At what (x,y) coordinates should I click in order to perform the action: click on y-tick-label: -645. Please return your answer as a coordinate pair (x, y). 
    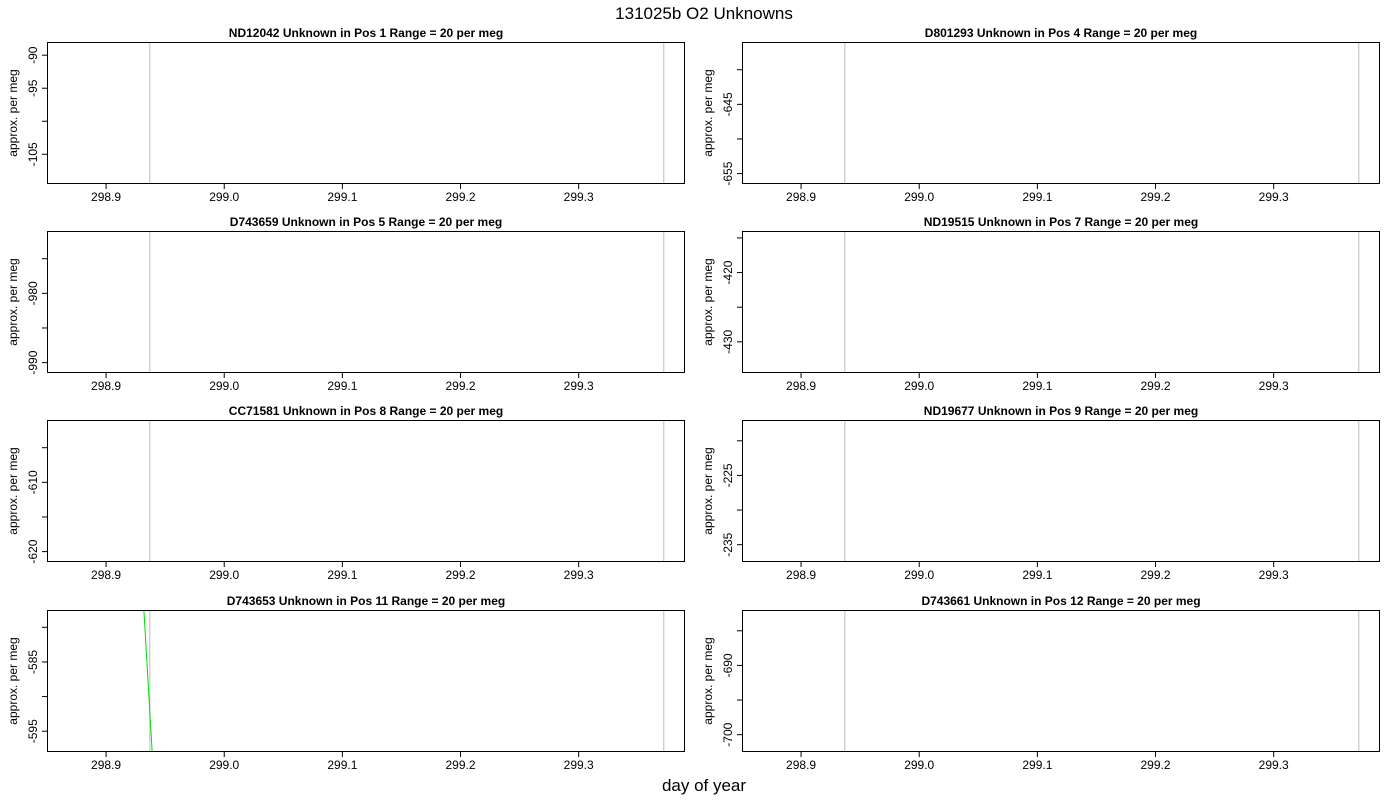
    Looking at the image, I should click on (728, 104).